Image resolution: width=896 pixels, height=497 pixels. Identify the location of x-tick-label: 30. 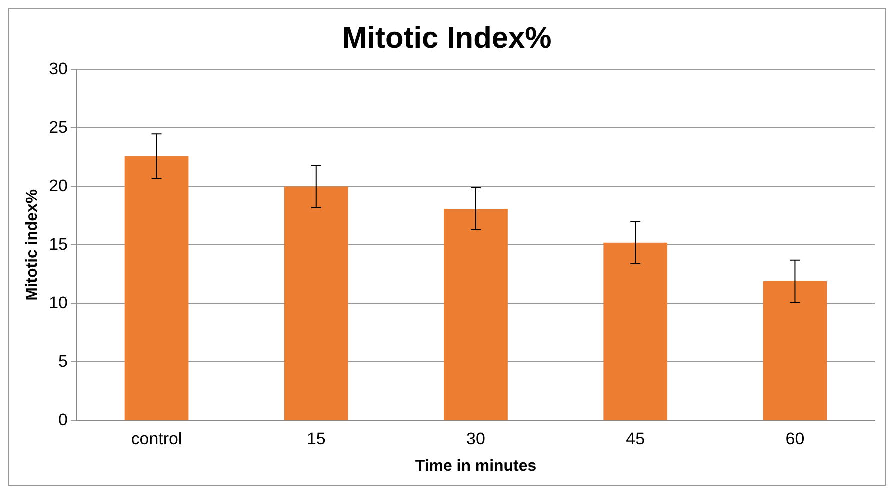
(476, 438).